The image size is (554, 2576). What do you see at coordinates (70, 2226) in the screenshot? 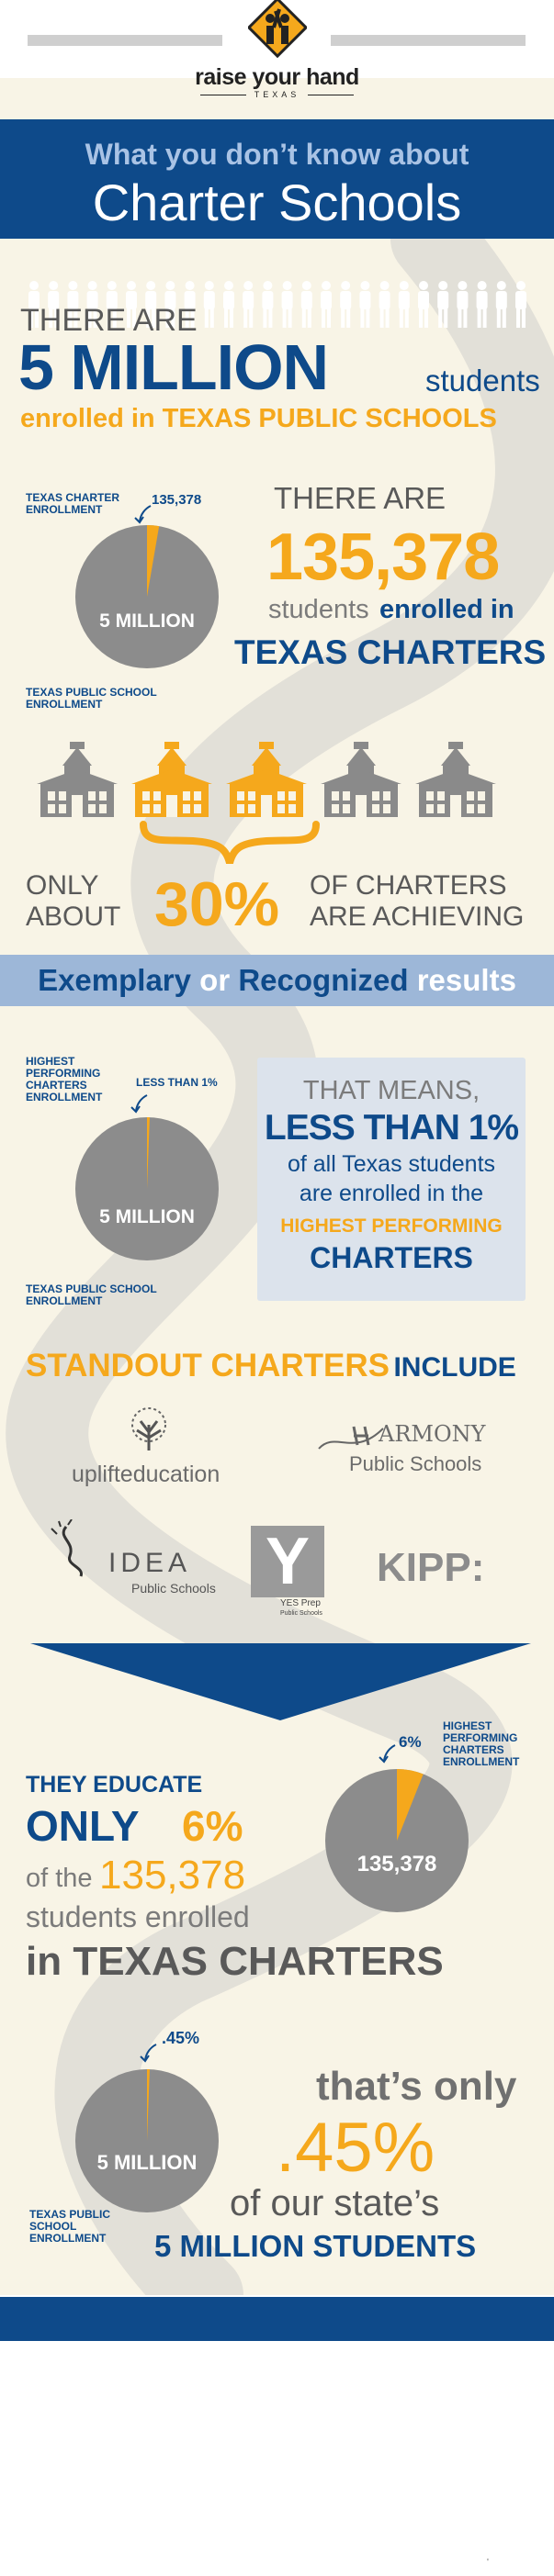
I see `pie4-label-bottom: TEXAS PUBLIC SCHOOL ENROLLMENT` at bounding box center [70, 2226].